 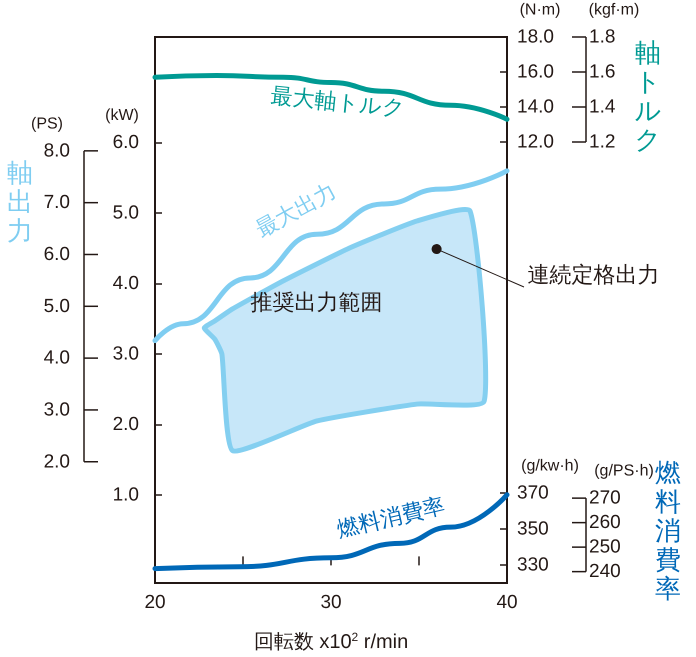 What do you see at coordinates (602, 142) in the screenshot?
I see `text: 1.2` at bounding box center [602, 142].